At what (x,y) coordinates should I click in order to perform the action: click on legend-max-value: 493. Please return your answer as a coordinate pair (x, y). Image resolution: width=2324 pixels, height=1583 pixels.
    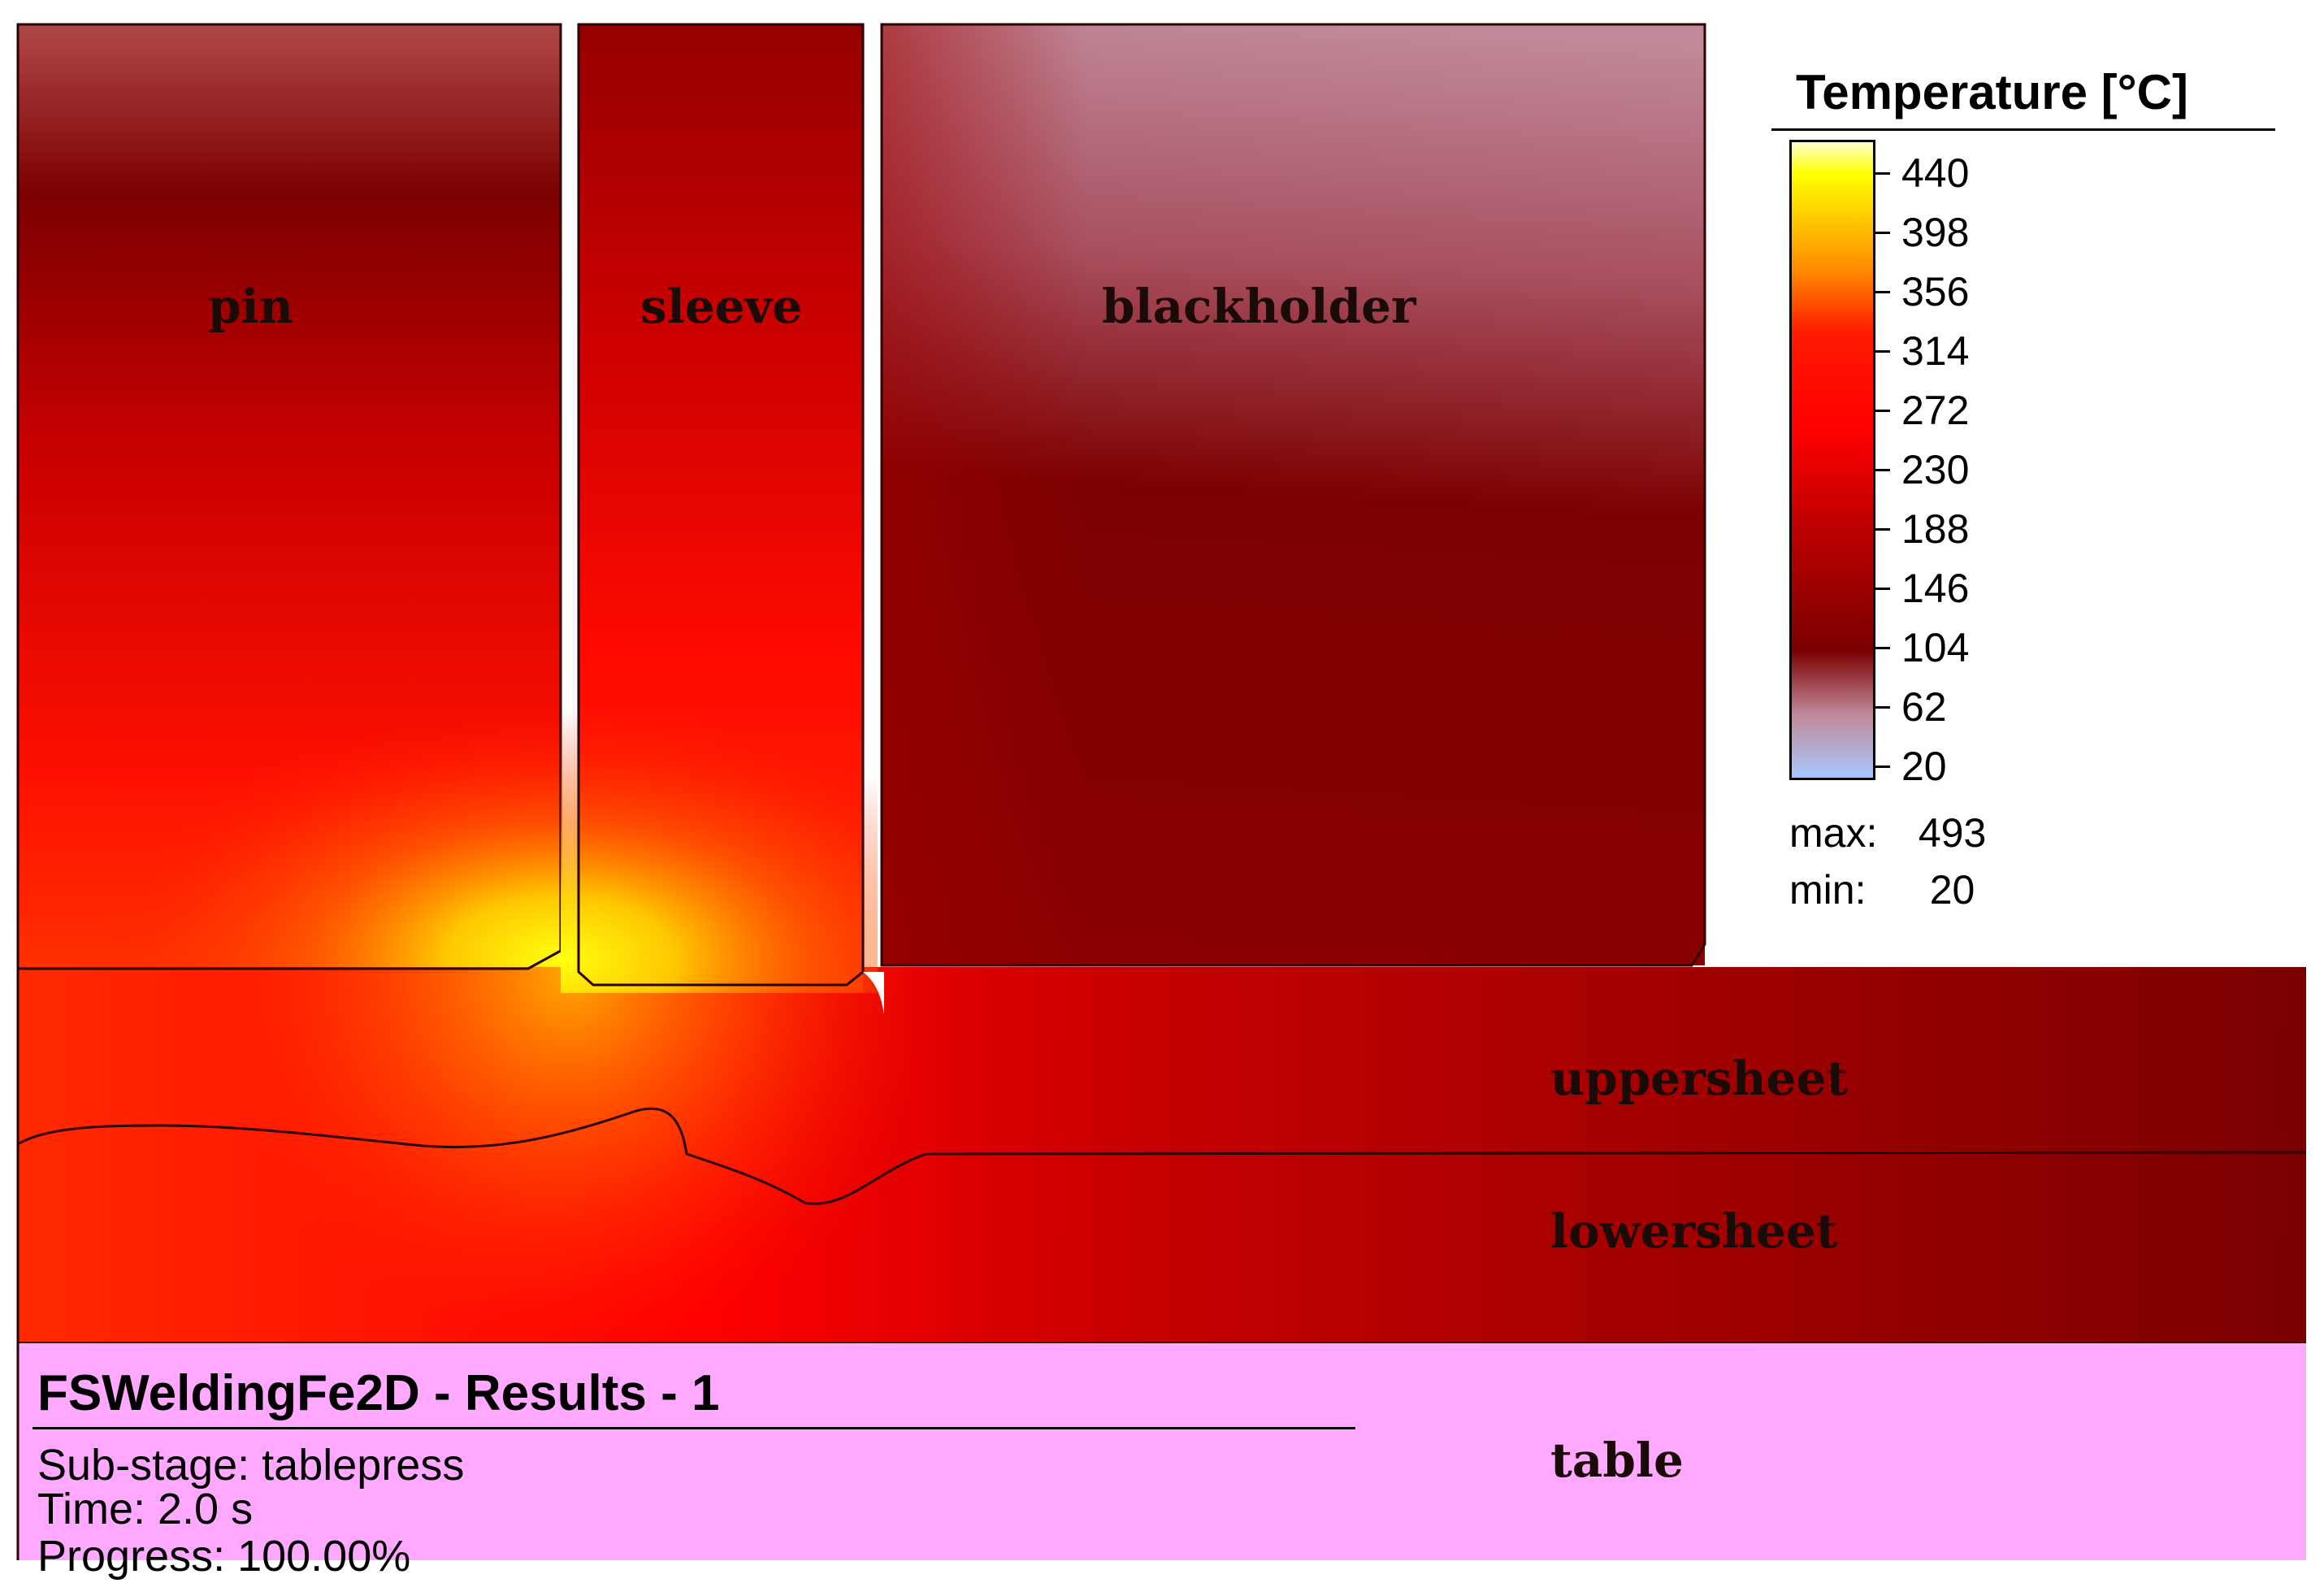
    Looking at the image, I should click on (1953, 833).